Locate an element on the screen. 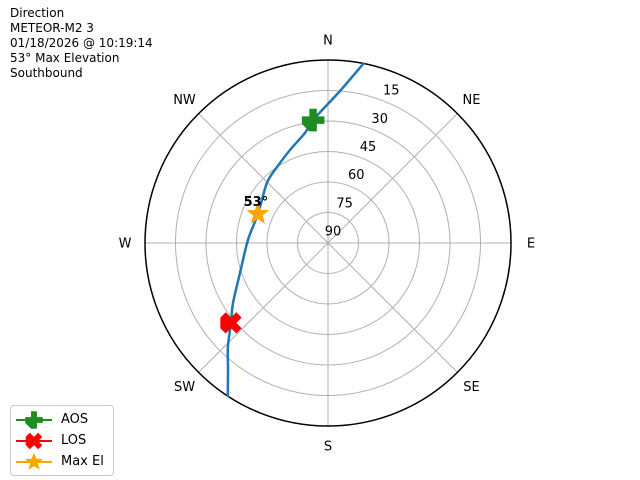 Image resolution: width=640 pixels, height=480 pixels. legend-label-max-el: Max El is located at coordinates (82, 461).